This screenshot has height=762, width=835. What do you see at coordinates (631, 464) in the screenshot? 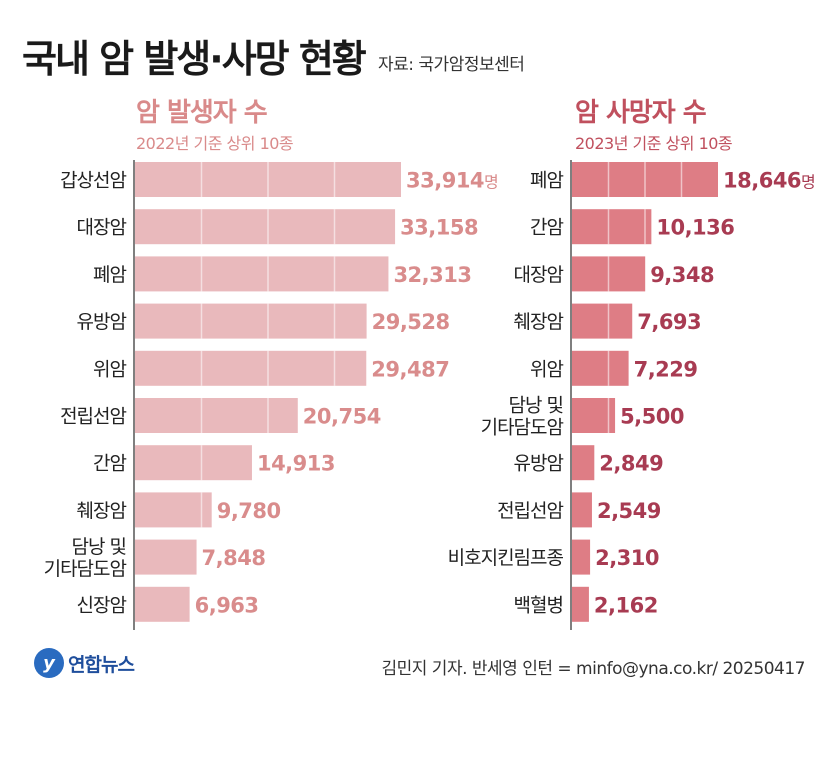
I see `mortality-value-label: 2,849` at bounding box center [631, 464].